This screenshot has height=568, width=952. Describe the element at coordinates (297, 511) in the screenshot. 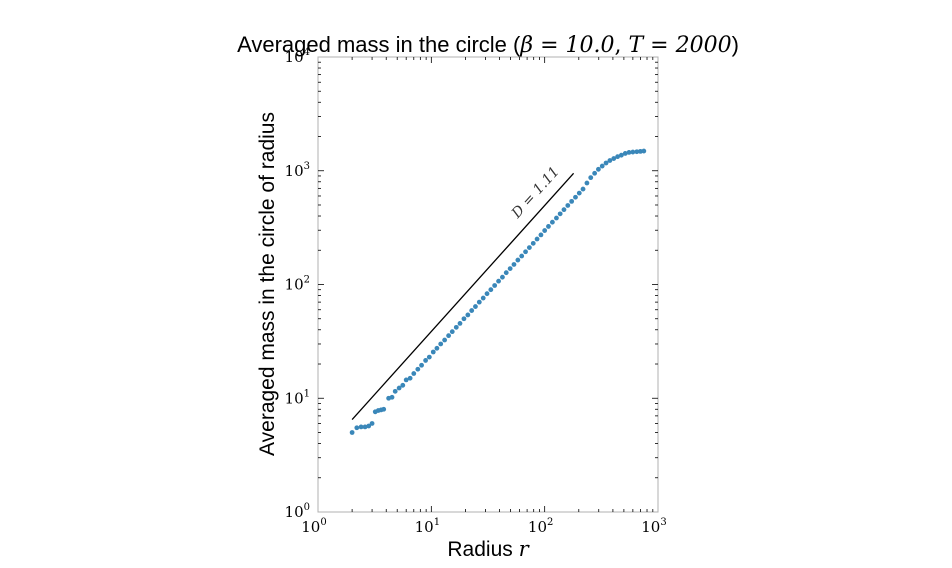

I see `y-tick-label: 10⁰` at that location.